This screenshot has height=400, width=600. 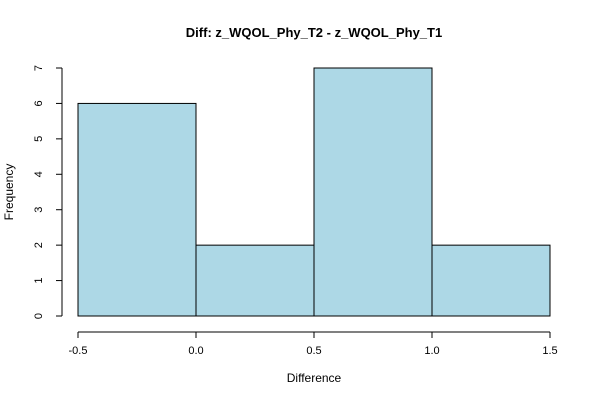 What do you see at coordinates (549, 351) in the screenshot?
I see `x-tick-label: 1.5` at bounding box center [549, 351].